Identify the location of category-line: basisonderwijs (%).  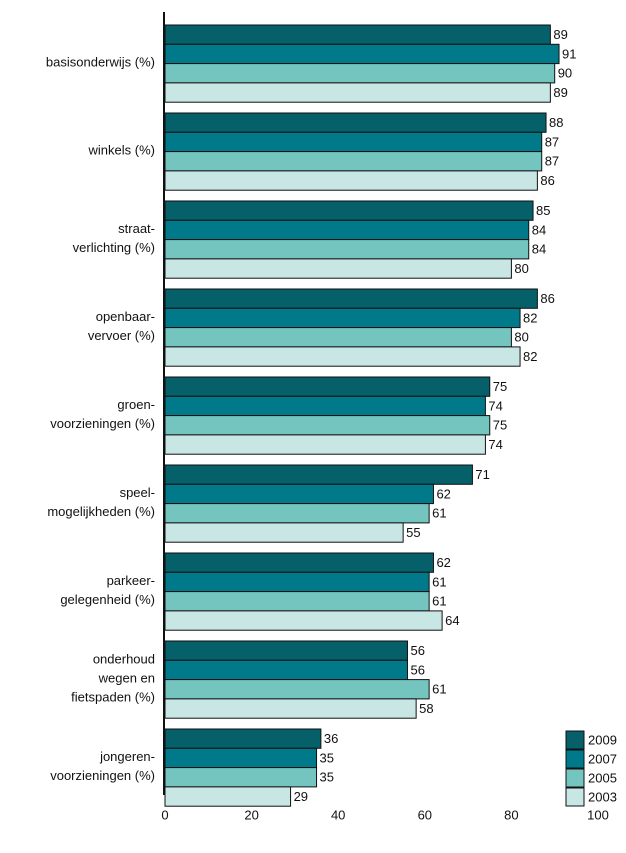
(100, 62).